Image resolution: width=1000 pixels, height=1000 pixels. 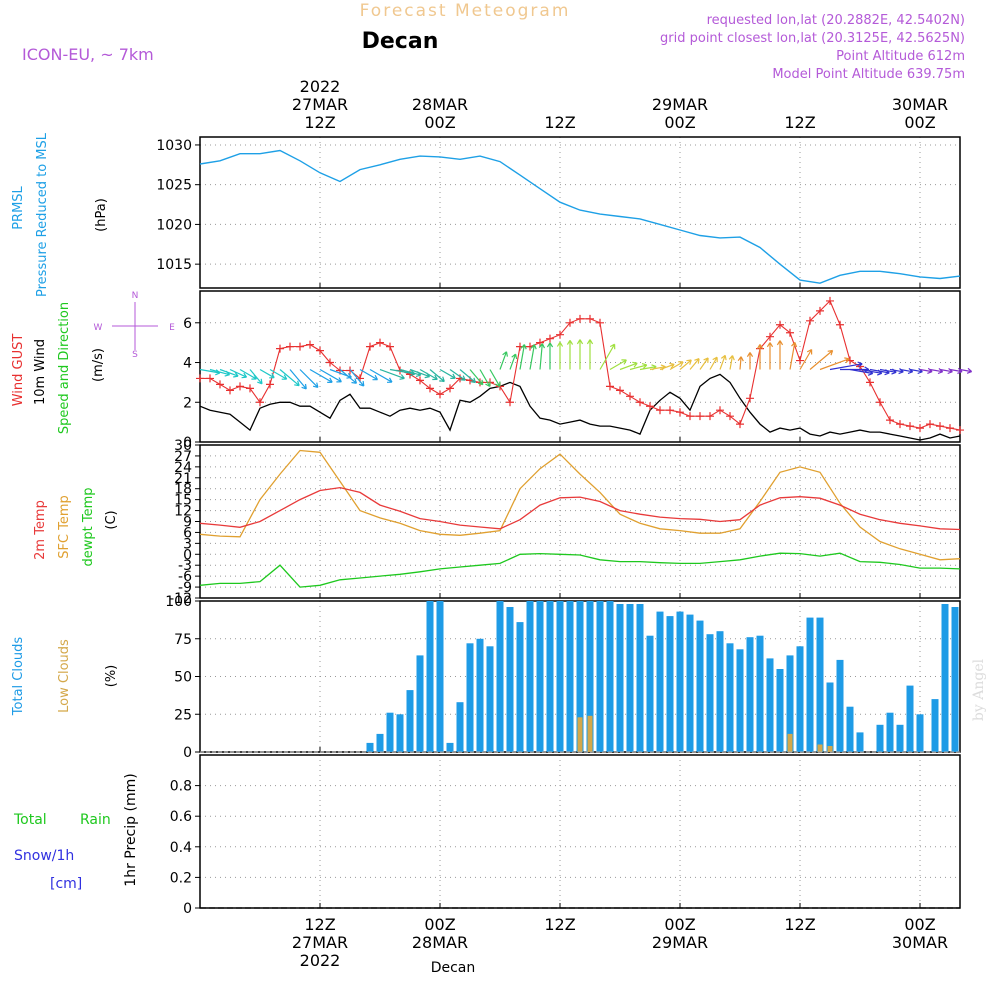 I want to click on snow-label: Snow/1h, so click(x=44, y=856).